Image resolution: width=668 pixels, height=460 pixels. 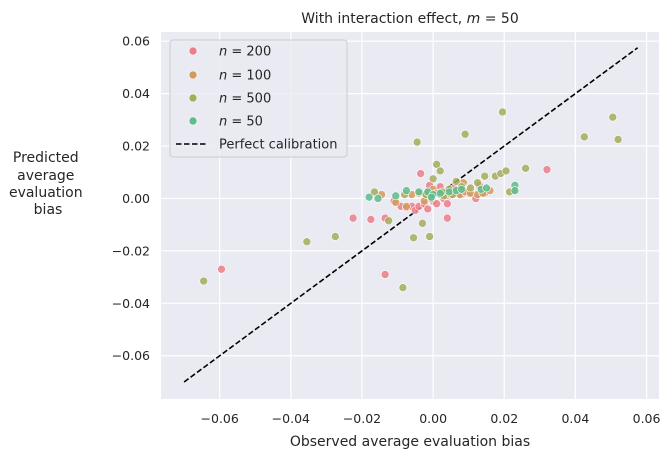 What do you see at coordinates (136, 198) in the screenshot?
I see `y-tick-label: 0.00` at bounding box center [136, 198].